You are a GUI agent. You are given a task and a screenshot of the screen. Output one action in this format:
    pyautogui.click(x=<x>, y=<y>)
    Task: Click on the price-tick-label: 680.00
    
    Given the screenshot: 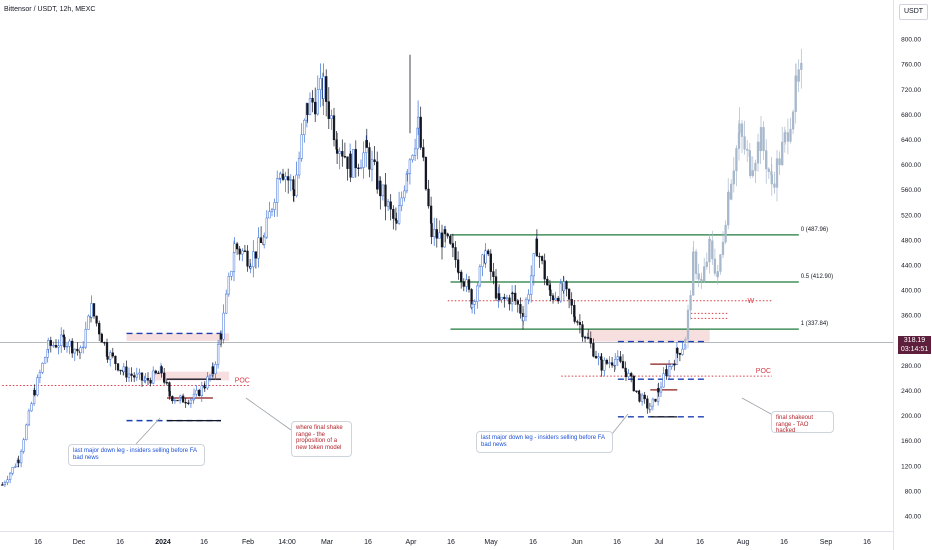 What is the action you would take?
    pyautogui.click(x=911, y=115)
    